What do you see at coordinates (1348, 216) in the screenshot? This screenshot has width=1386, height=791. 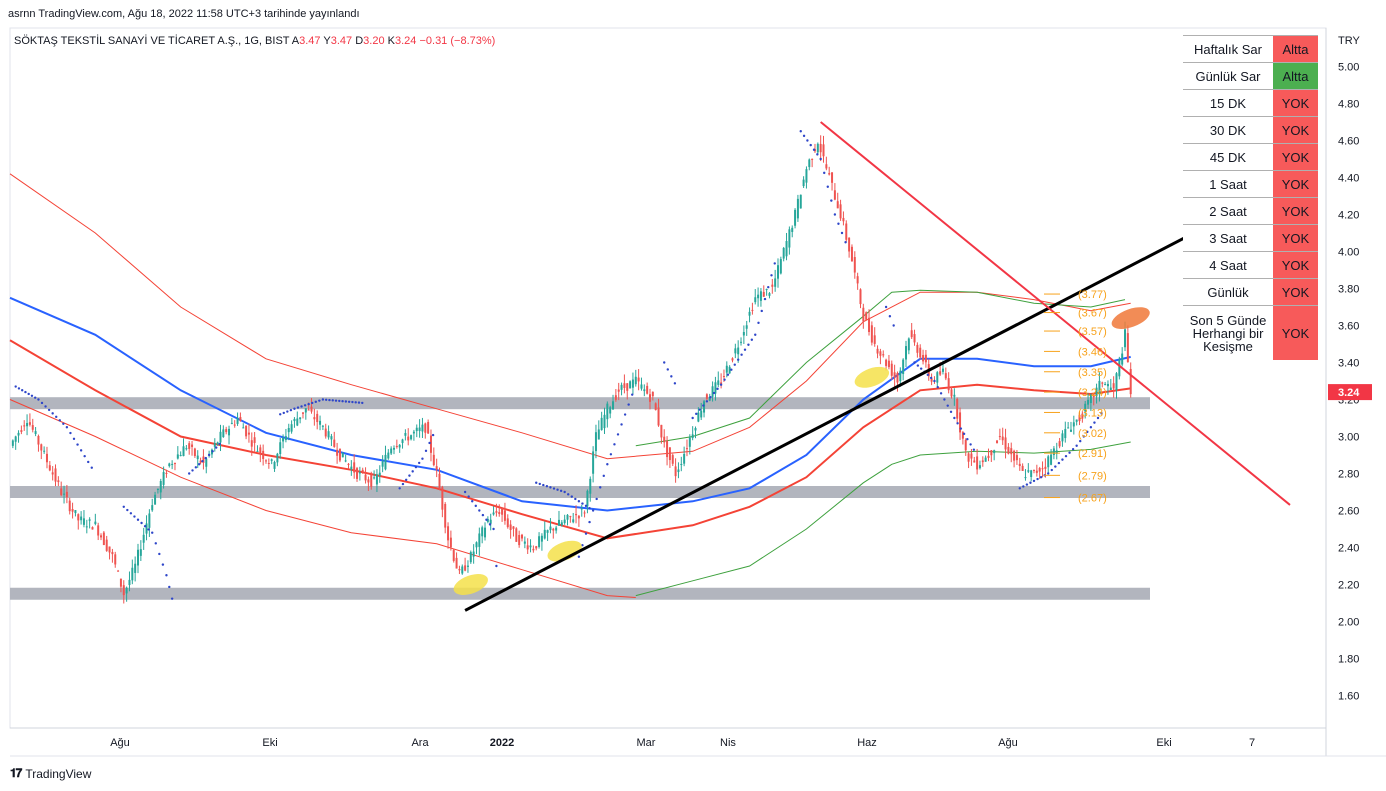 I see `y-tick-label: 4.20` at bounding box center [1348, 216].